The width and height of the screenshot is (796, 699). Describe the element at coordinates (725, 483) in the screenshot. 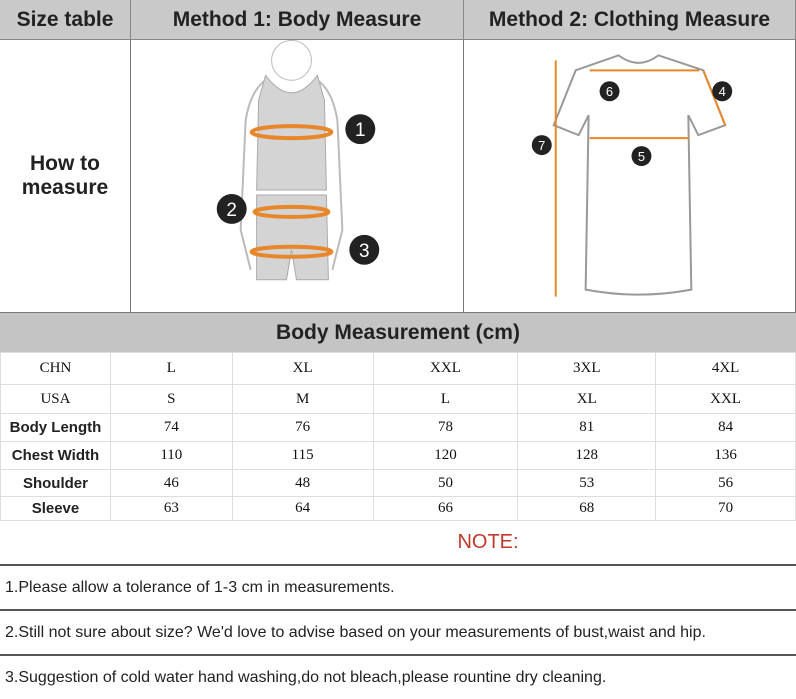

I see `cell: 56` at that location.